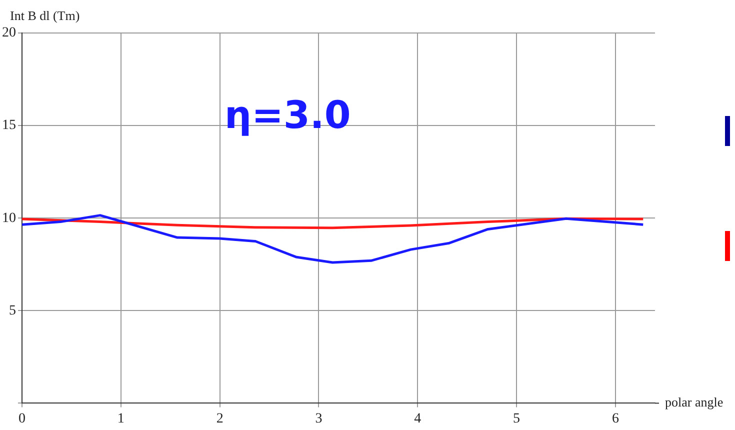 This screenshot has height=430, width=735. What do you see at coordinates (220, 418) in the screenshot?
I see `x-tick-label: 2` at bounding box center [220, 418].